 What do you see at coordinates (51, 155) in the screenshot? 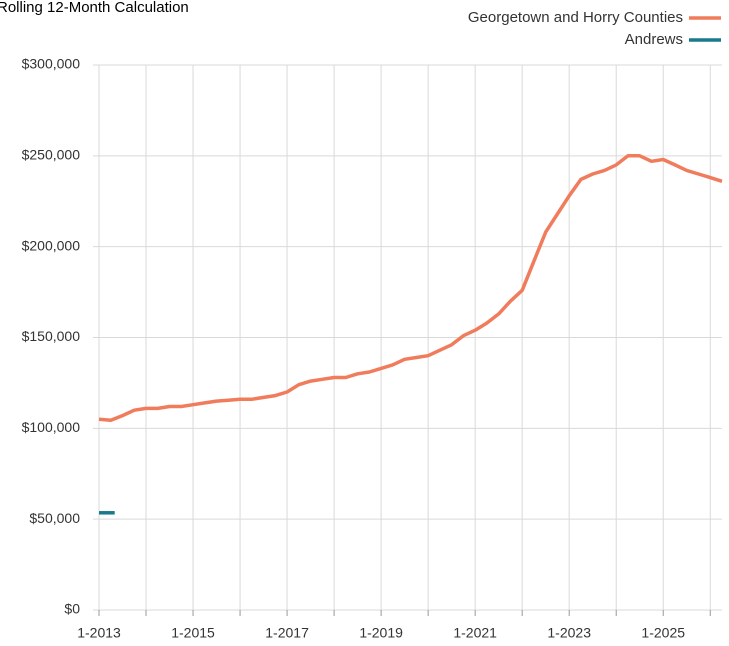
I see `y-tick-label: $250,000` at bounding box center [51, 155].